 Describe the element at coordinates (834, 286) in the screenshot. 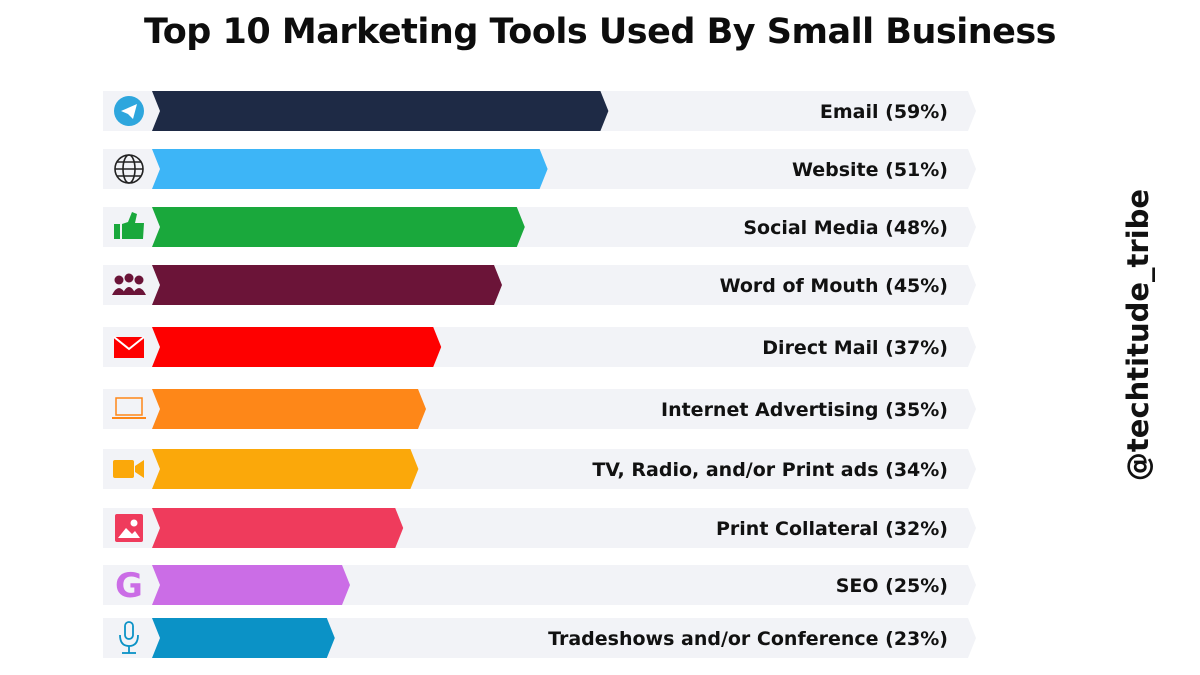

I see `bar-label: Word of Mouth (45%)` at that location.